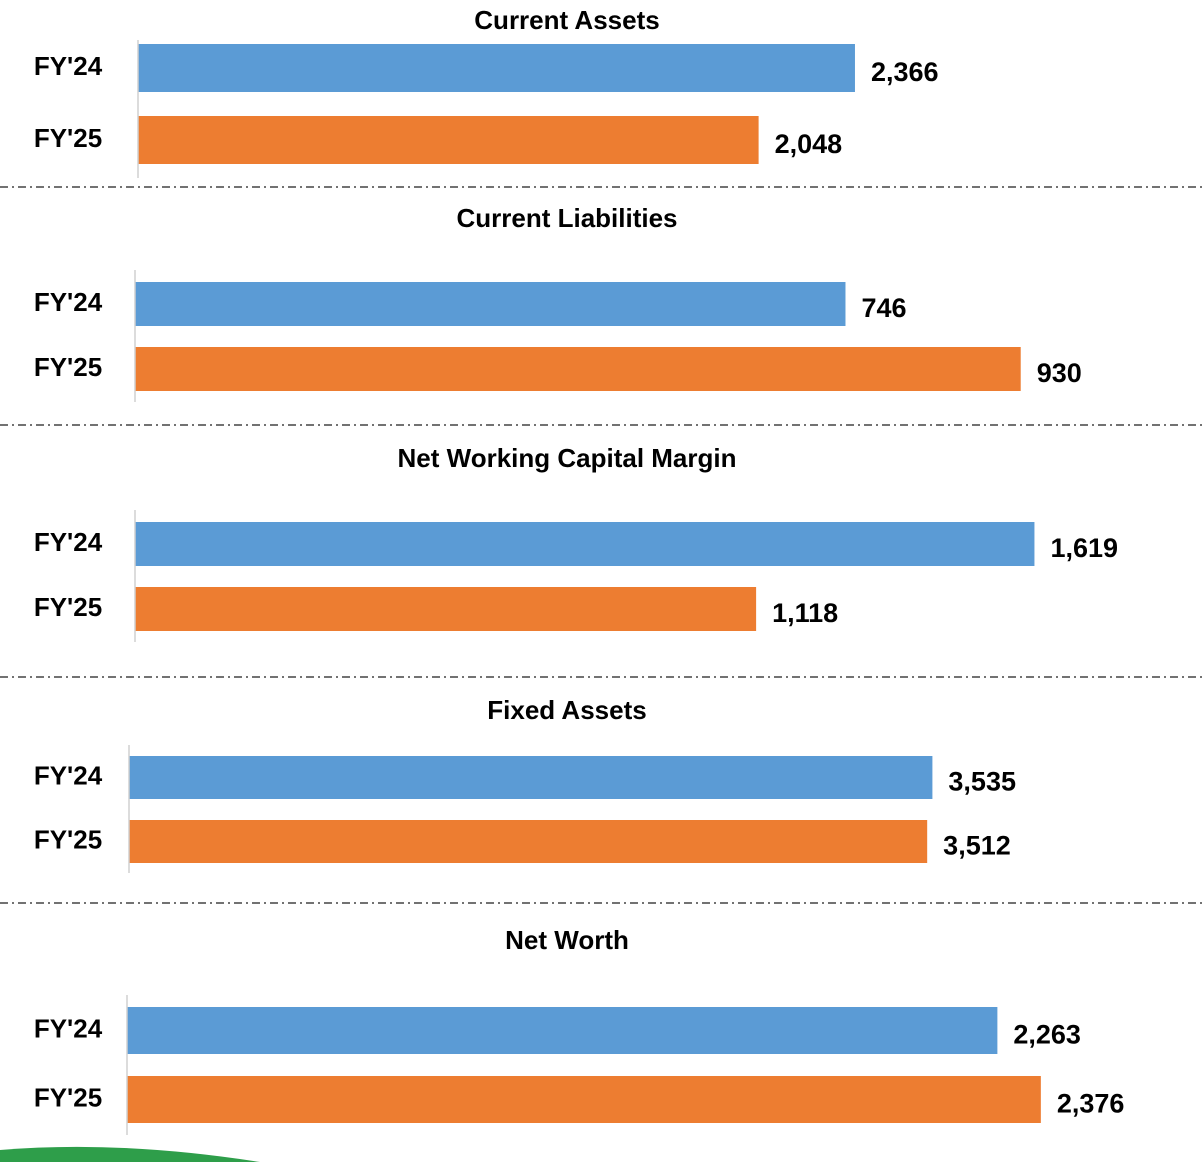 This screenshot has height=1167, width=1203. What do you see at coordinates (566, 20) in the screenshot?
I see `chart-title: Current Assets` at bounding box center [566, 20].